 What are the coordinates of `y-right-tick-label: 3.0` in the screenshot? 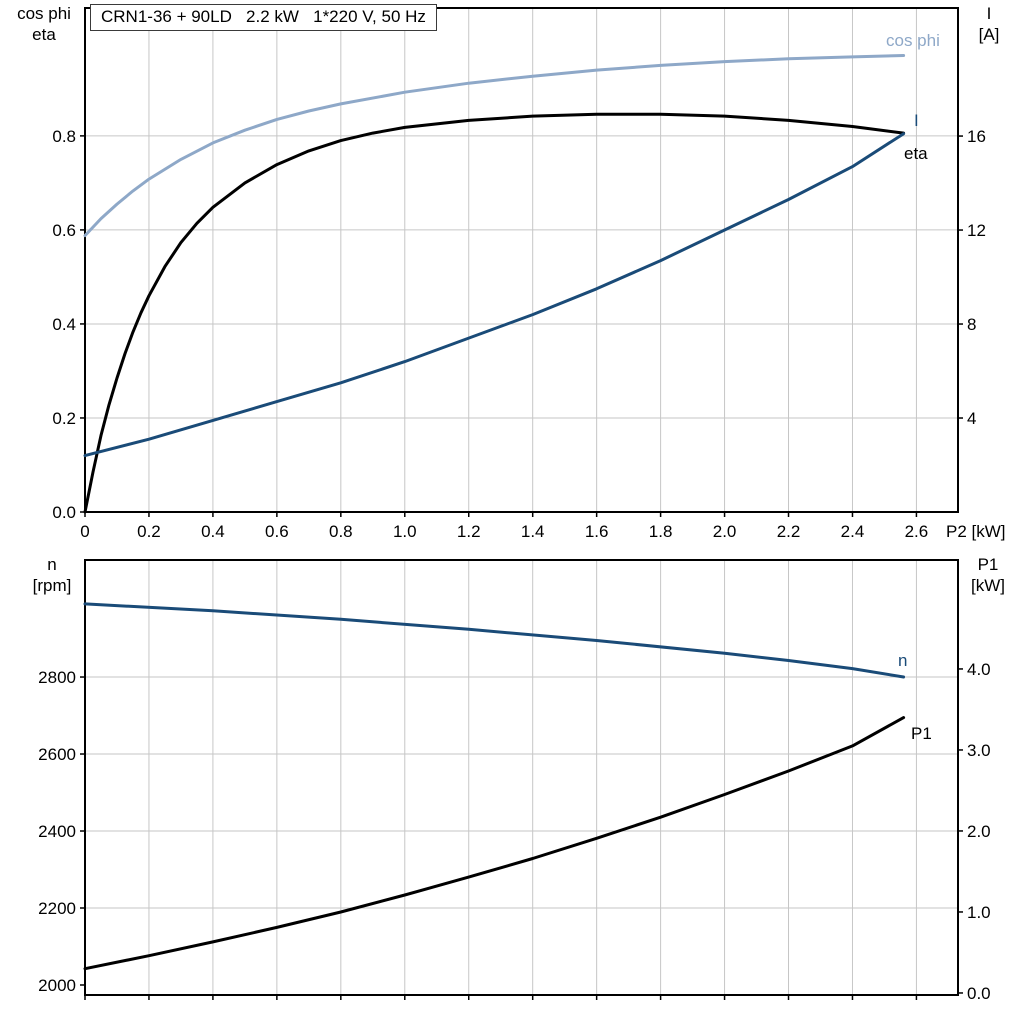 It's located at (979, 750).